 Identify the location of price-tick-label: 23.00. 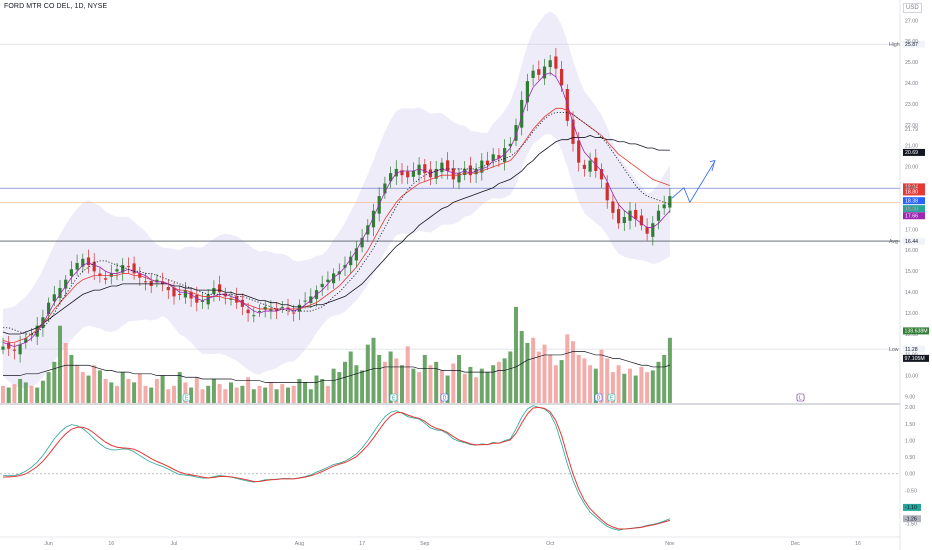
(911, 105).